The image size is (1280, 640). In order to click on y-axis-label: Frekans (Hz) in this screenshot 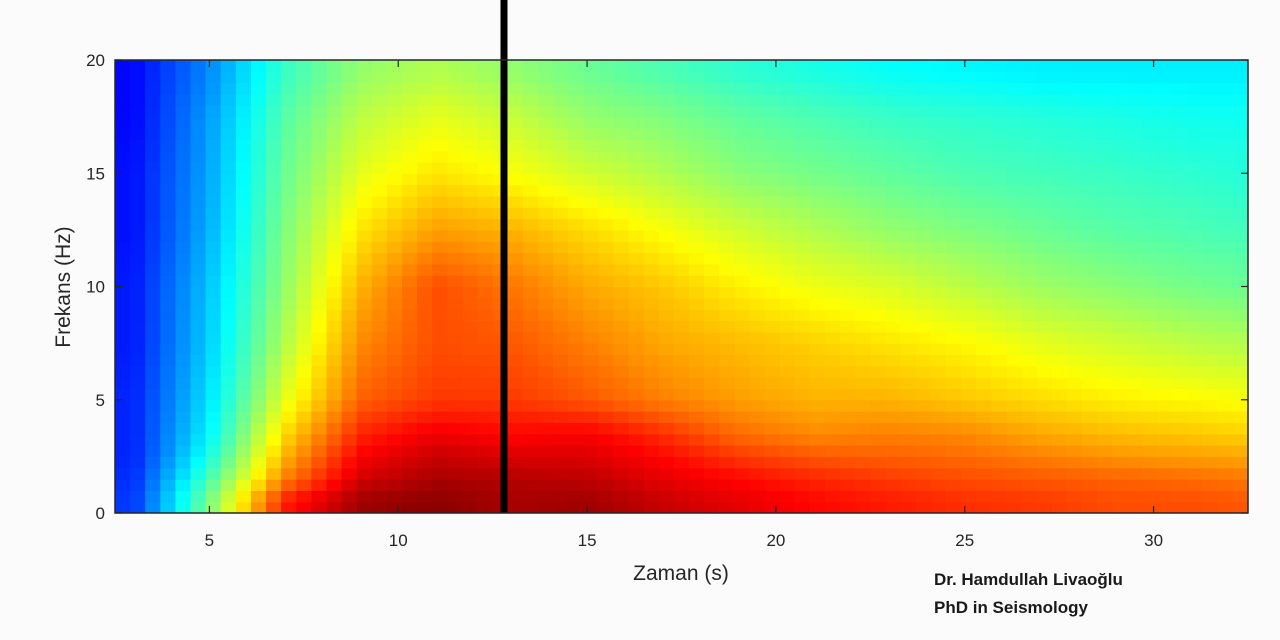, I will do `click(63, 286)`.